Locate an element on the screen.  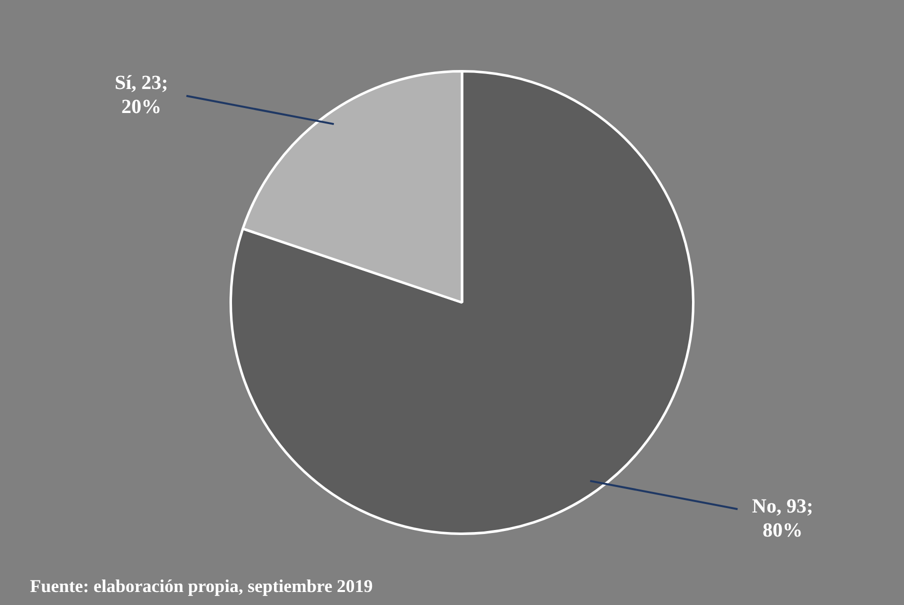
slice-label: No, 93; 80% is located at coordinates (783, 518).